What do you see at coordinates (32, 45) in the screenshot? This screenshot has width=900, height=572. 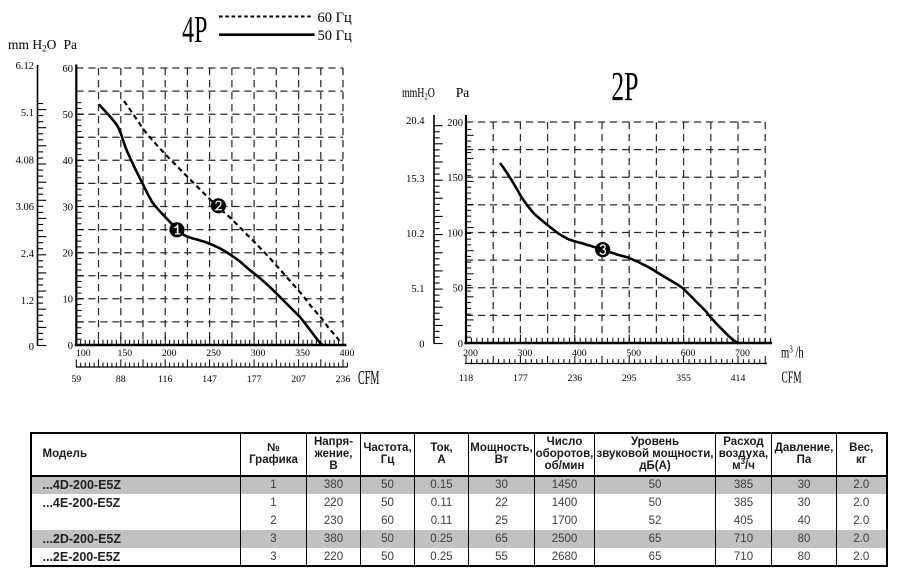 I see `svg-text: mm H2O` at bounding box center [32, 45].